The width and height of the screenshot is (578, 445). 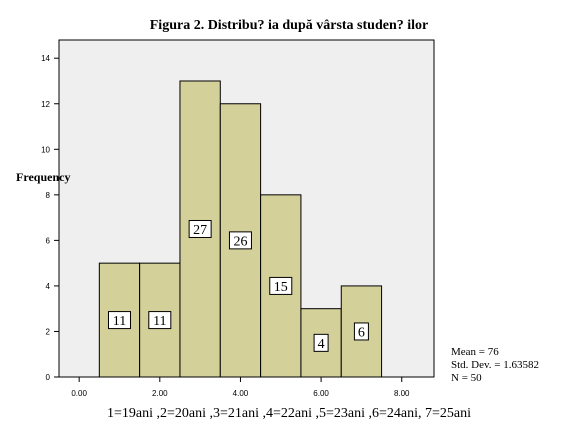 What do you see at coordinates (45, 104) in the screenshot?
I see `y-tick-label: 12` at bounding box center [45, 104].